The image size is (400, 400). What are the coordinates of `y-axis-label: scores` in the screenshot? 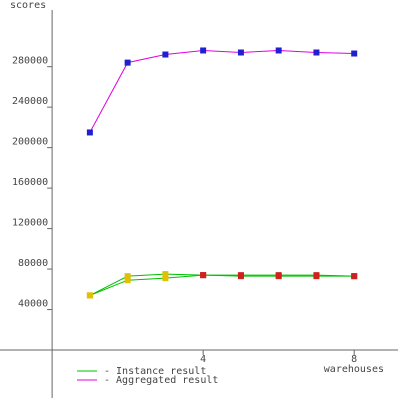 It's located at (28, 5).